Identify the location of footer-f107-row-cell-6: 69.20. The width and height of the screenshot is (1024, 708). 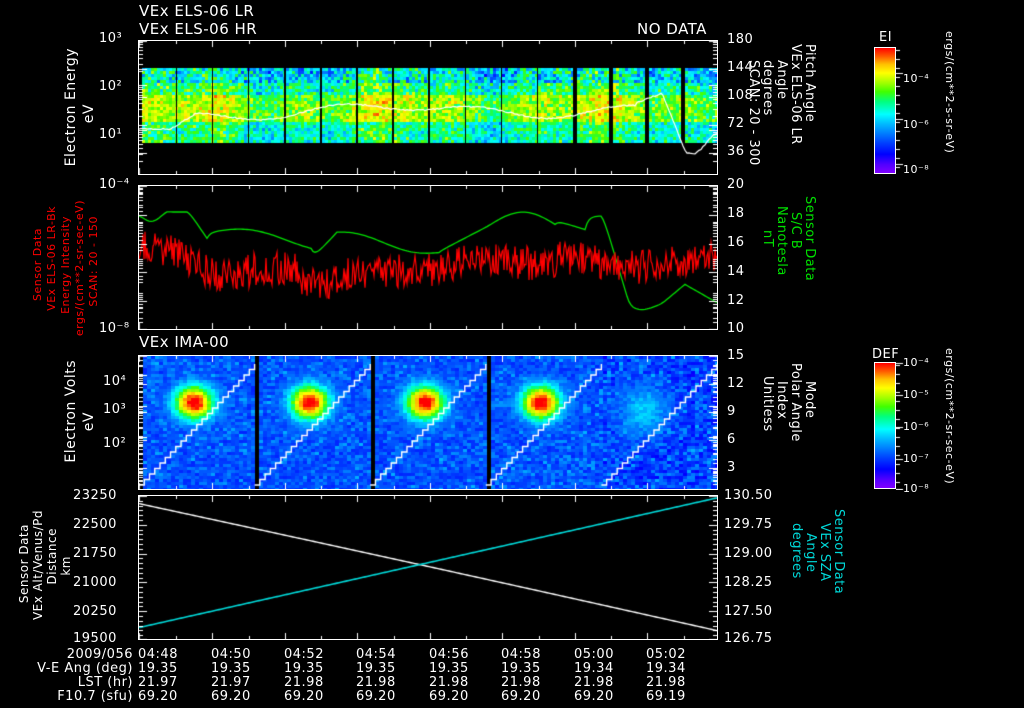
(594, 696).